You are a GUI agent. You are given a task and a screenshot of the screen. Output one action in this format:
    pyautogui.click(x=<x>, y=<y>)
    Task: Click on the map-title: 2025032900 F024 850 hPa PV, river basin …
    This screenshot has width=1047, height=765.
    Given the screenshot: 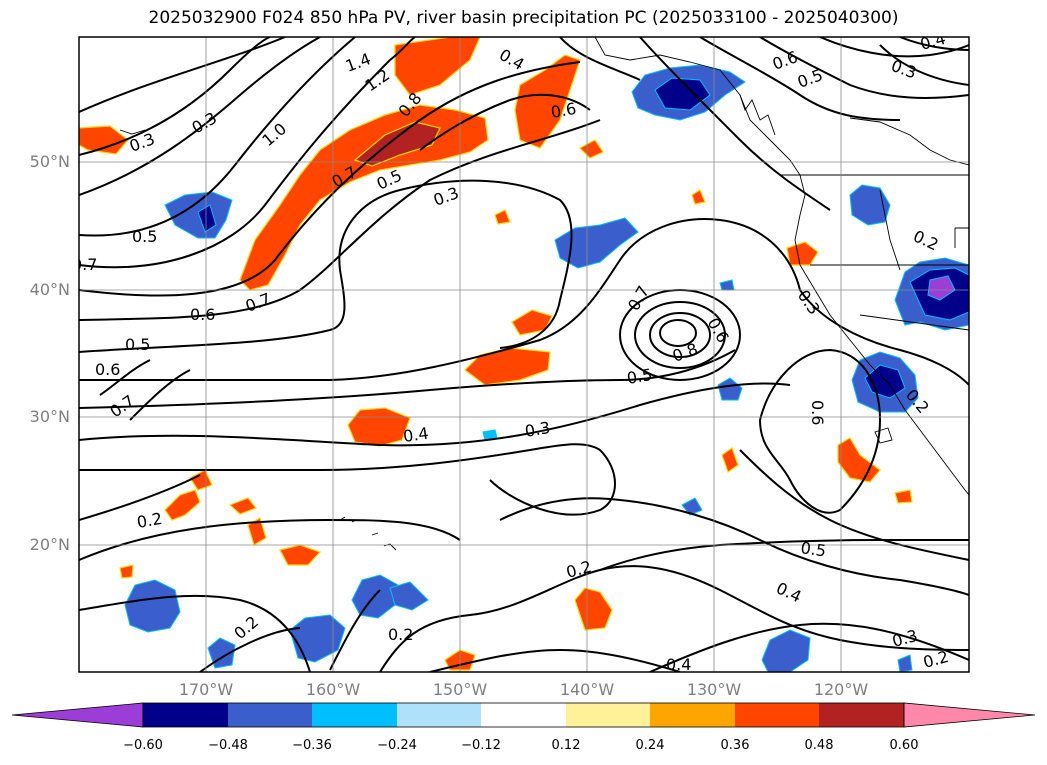 What is the action you would take?
    pyautogui.click(x=523, y=18)
    